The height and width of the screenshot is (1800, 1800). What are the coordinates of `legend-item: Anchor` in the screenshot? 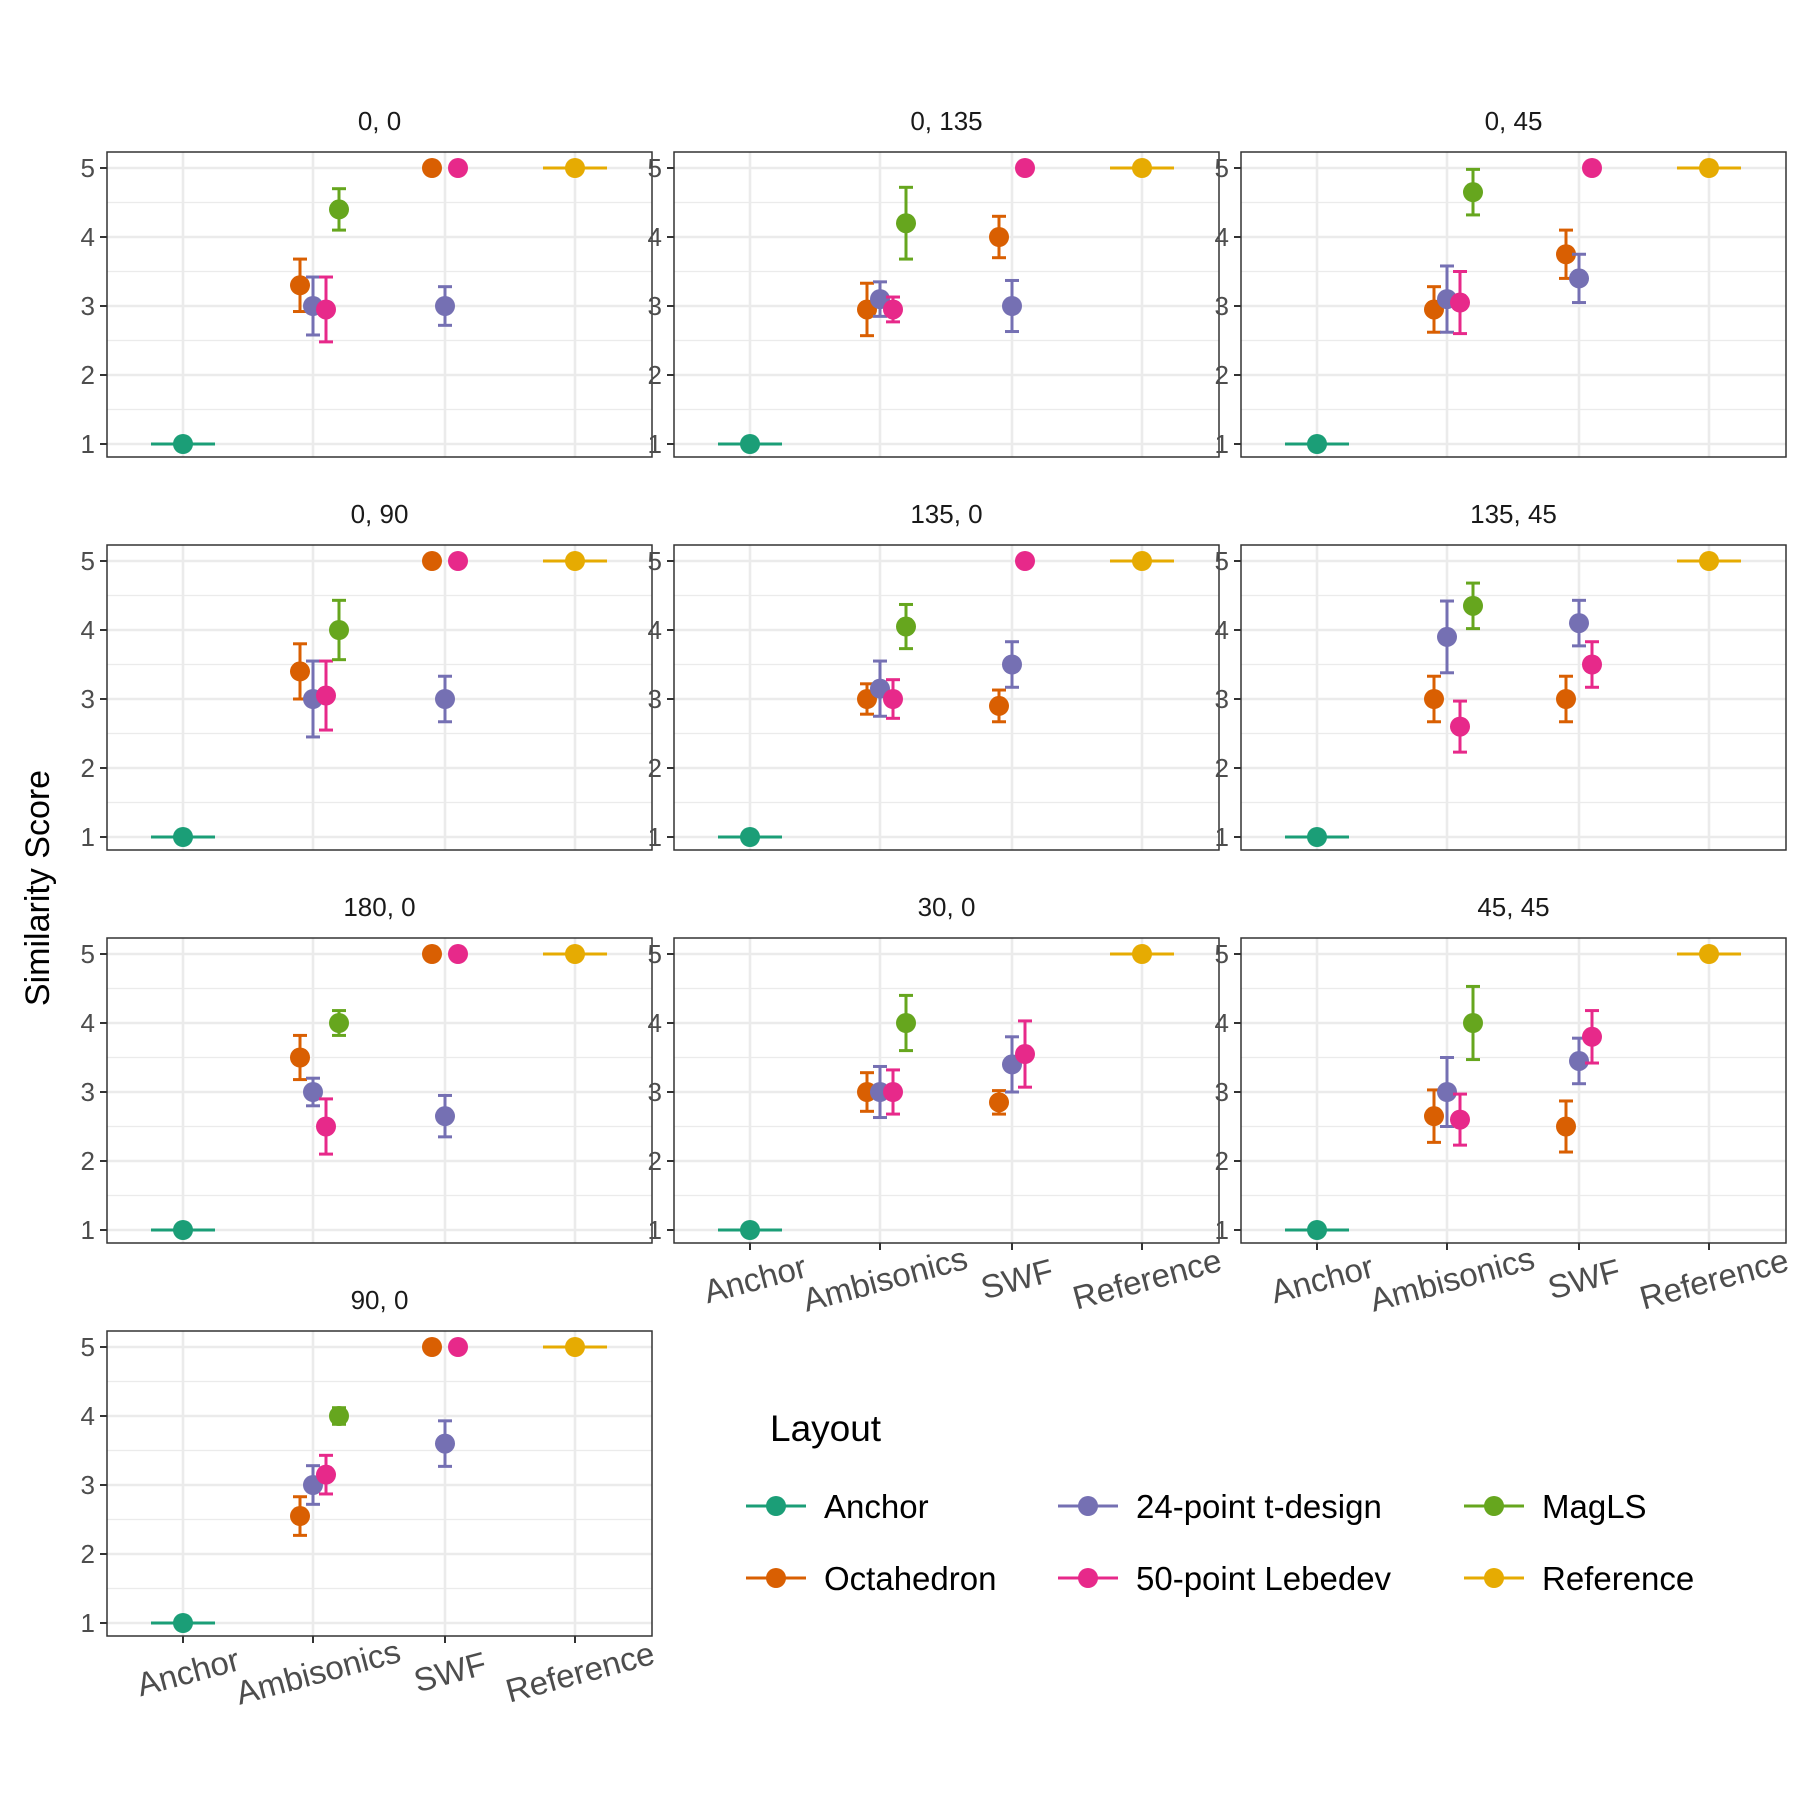 It's located at (837, 1506).